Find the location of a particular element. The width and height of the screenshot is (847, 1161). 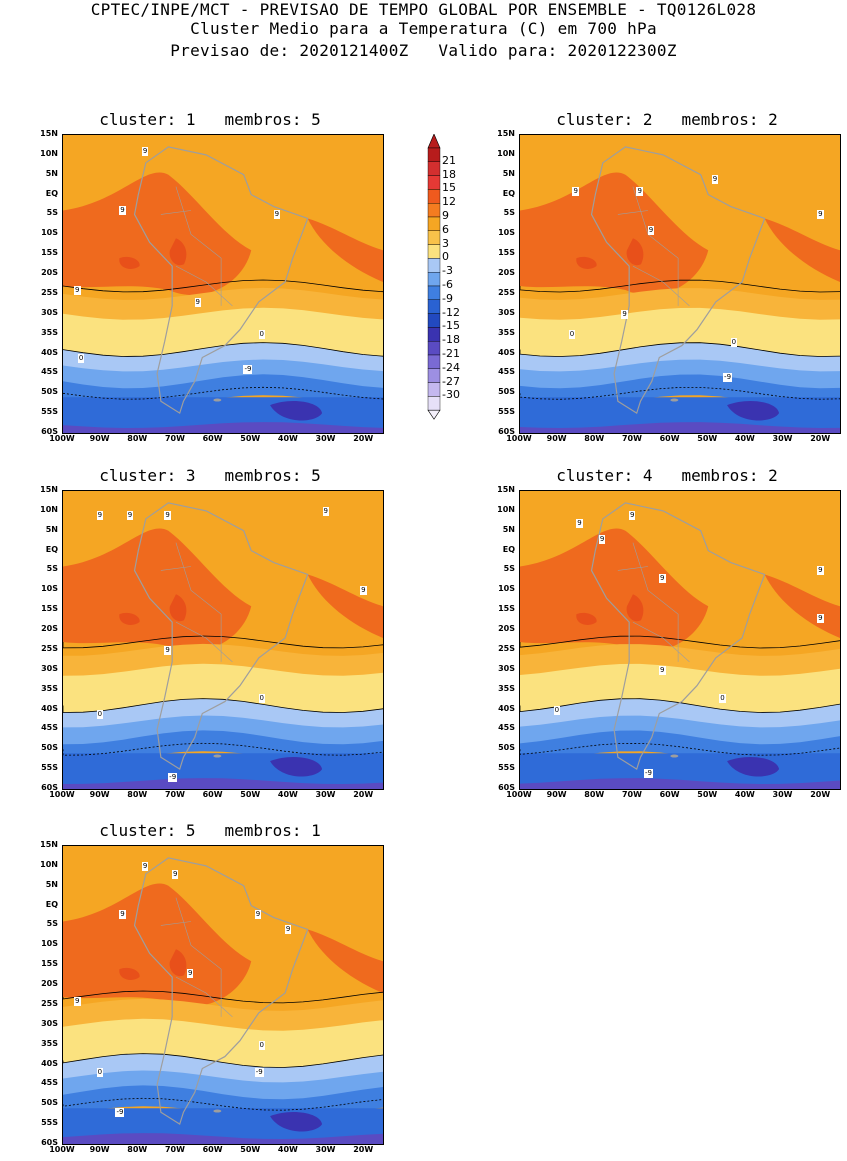

longitude-tick-label: 20W is located at coordinates (820, 794).